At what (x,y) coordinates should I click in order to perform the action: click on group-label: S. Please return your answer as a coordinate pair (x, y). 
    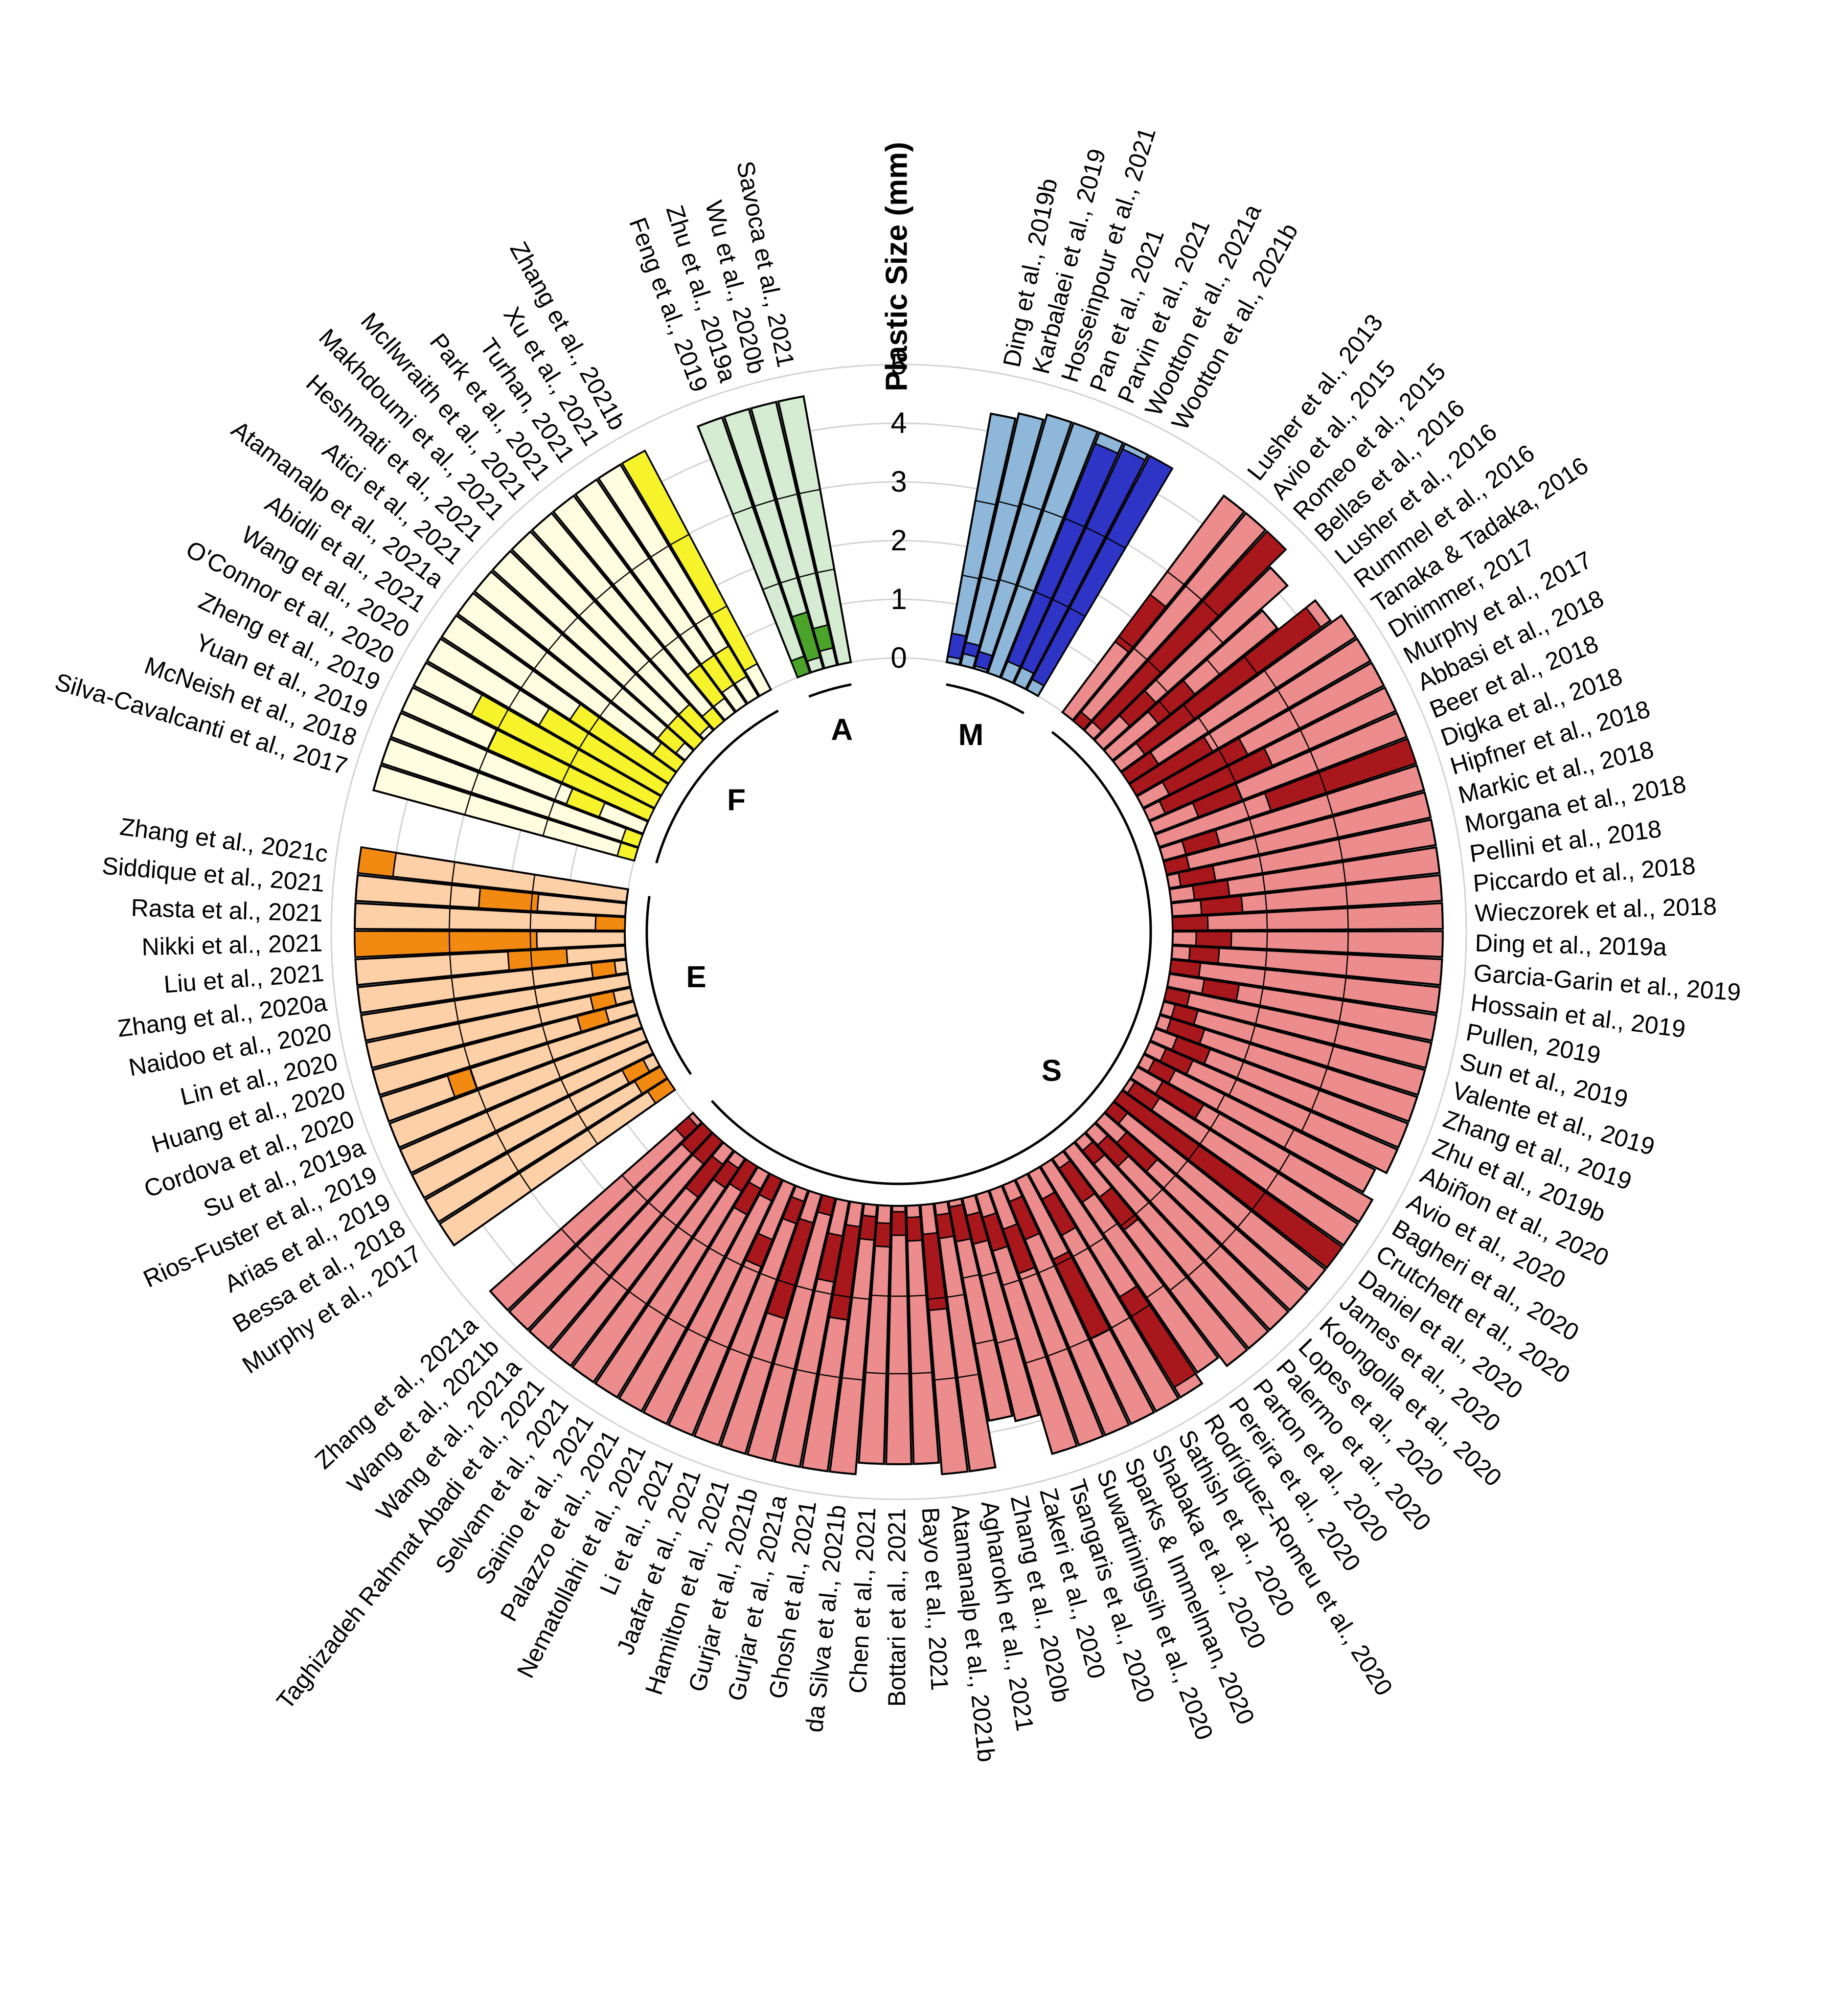
    Looking at the image, I should click on (1052, 1071).